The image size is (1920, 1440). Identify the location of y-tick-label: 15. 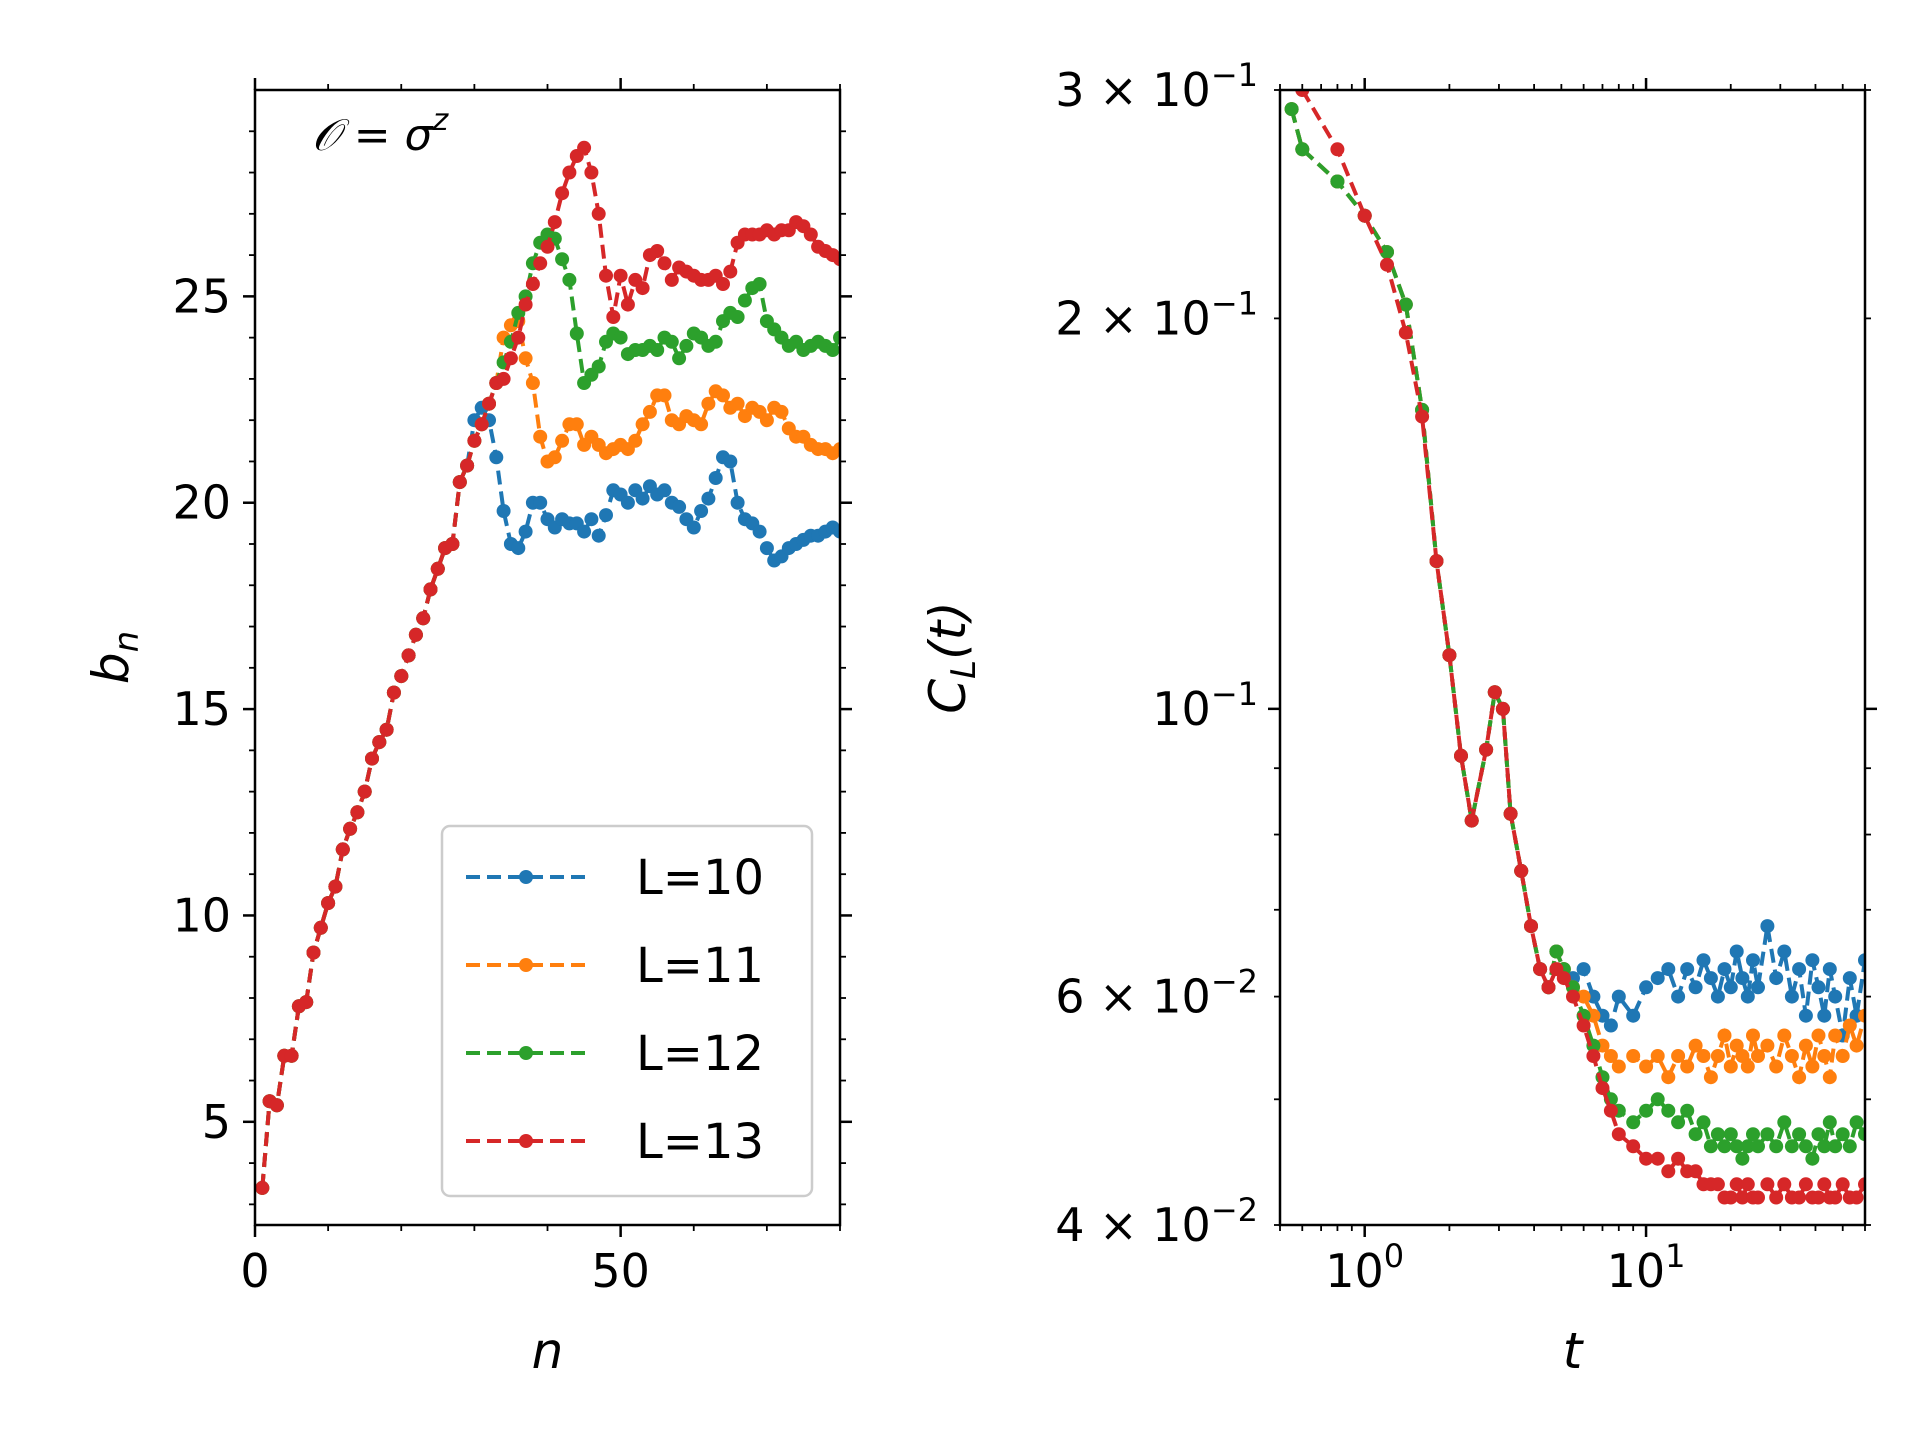
(201, 709).